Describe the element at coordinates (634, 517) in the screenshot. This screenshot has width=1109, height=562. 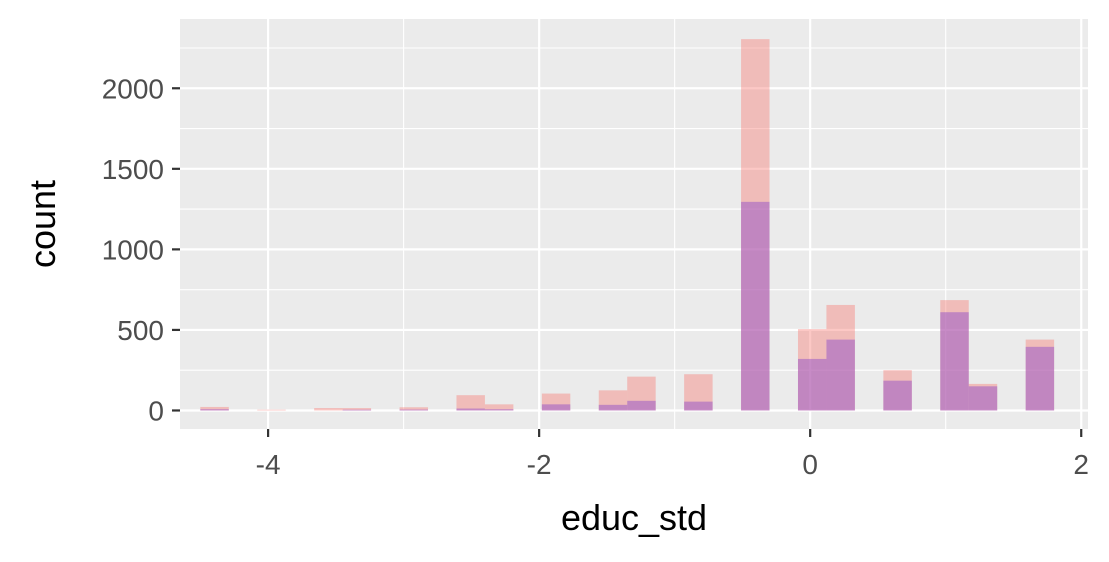
I see `x-axis-title: educ_std` at that location.